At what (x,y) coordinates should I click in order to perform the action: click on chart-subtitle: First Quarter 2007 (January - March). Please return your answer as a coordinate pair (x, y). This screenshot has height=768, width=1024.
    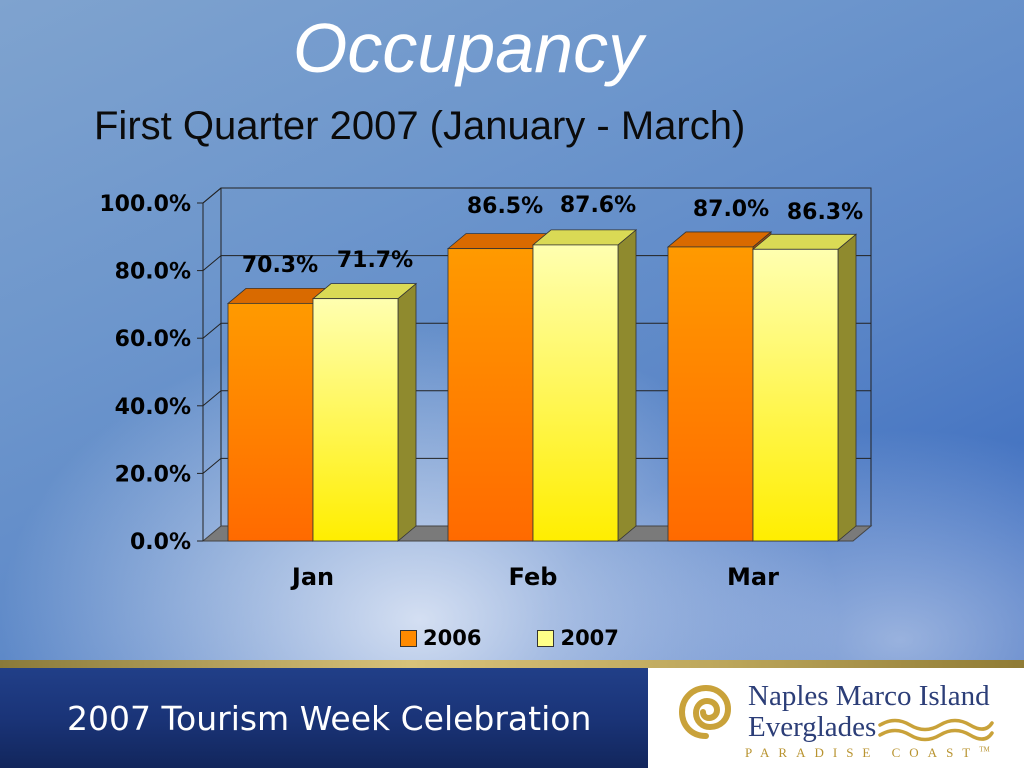
    Looking at the image, I should click on (420, 126).